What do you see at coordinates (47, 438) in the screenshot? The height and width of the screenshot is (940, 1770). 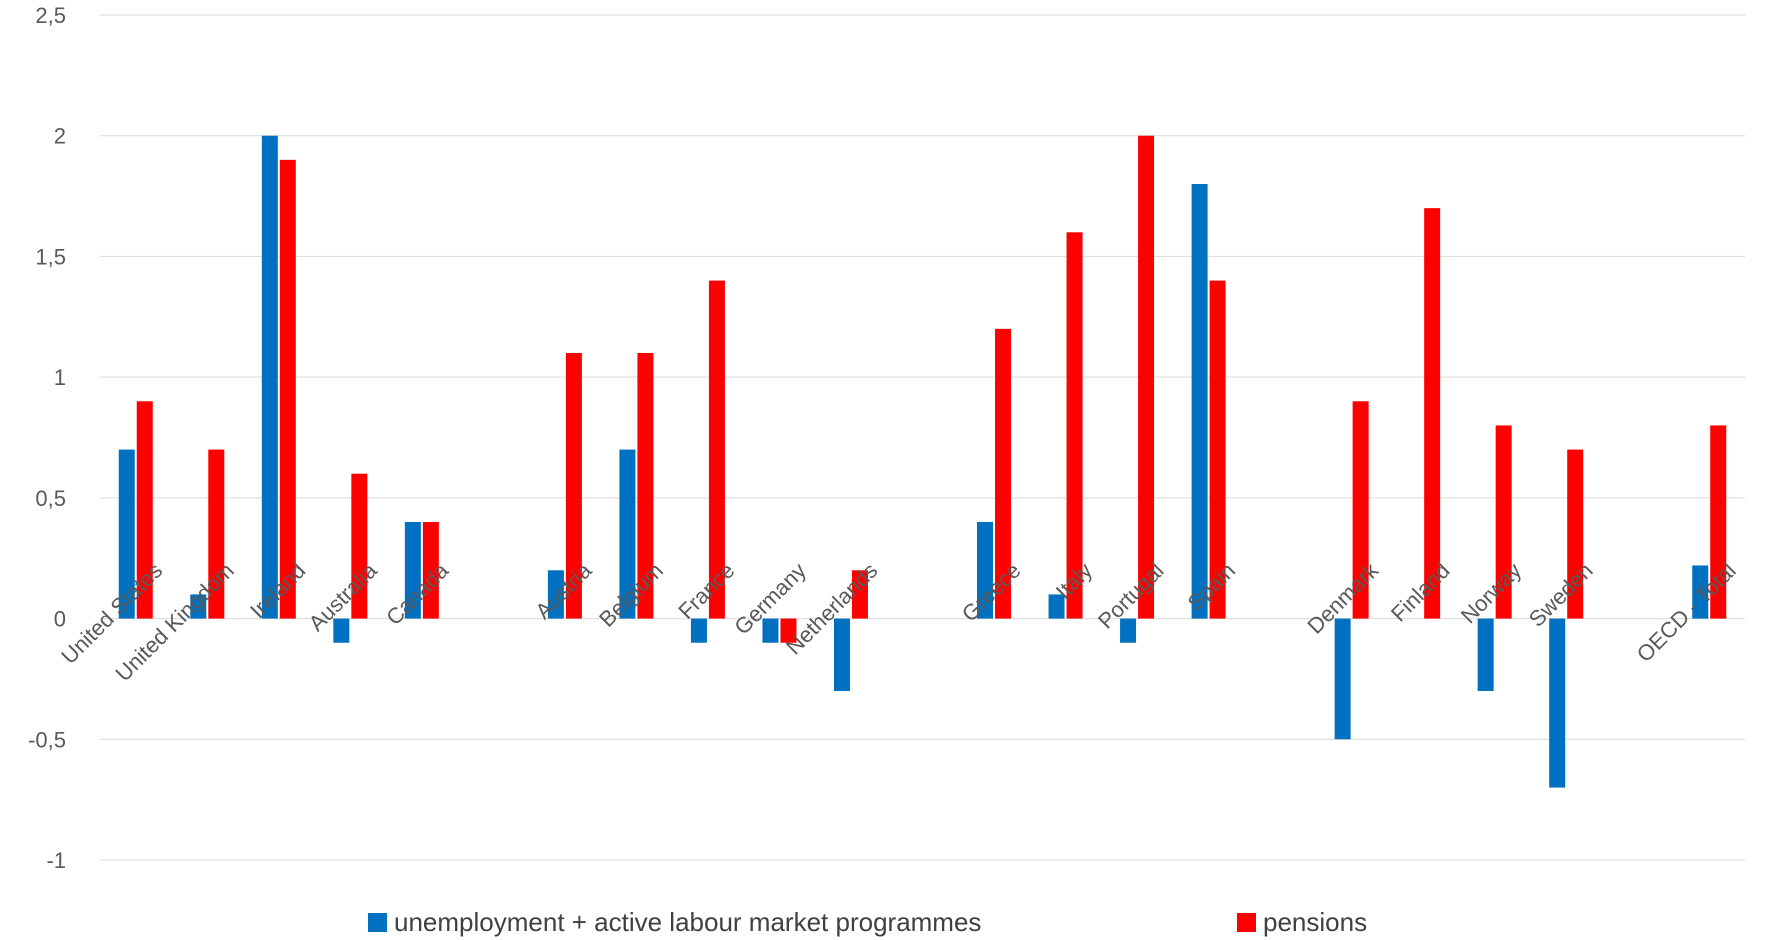 I see `y-axis-tick-labels: -1 -0,5 0 0,5 1 1,5 2 2,5` at bounding box center [47, 438].